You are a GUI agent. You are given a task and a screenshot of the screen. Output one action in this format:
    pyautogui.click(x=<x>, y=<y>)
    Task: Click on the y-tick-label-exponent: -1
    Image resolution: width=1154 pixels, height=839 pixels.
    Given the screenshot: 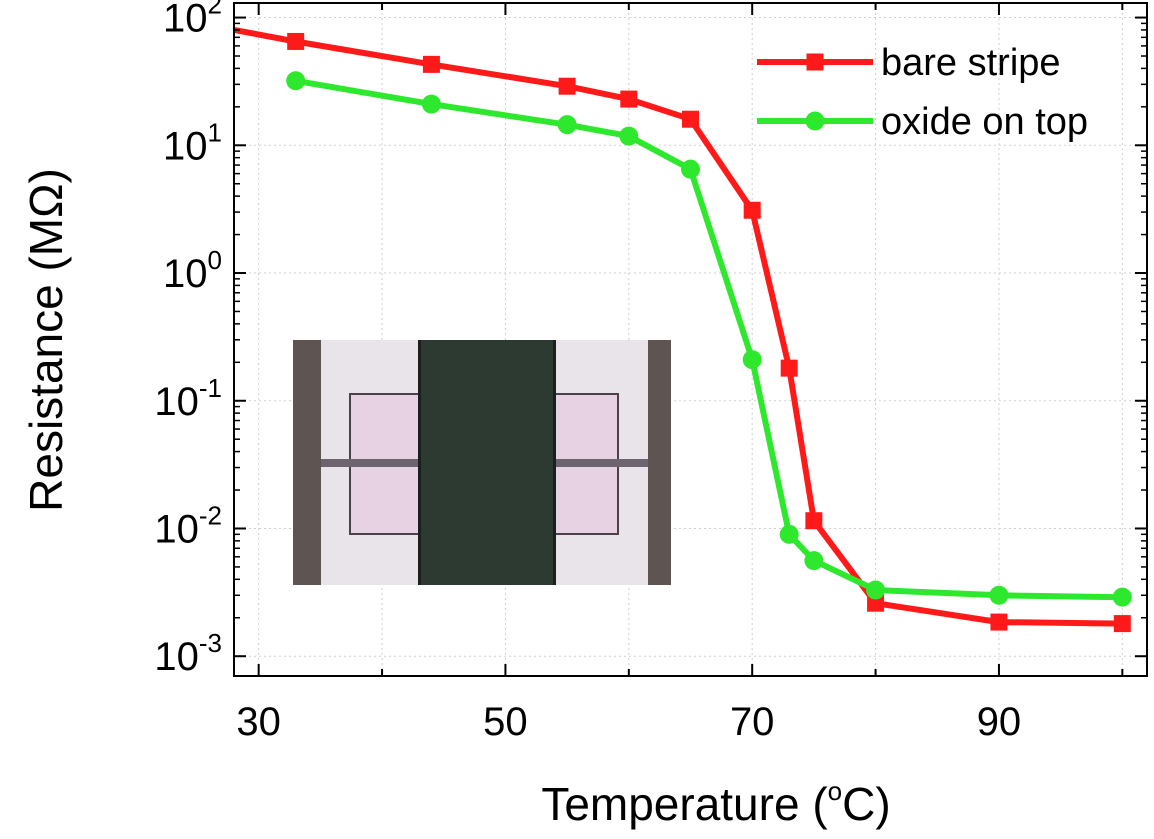 What is the action you would take?
    pyautogui.click(x=210, y=388)
    